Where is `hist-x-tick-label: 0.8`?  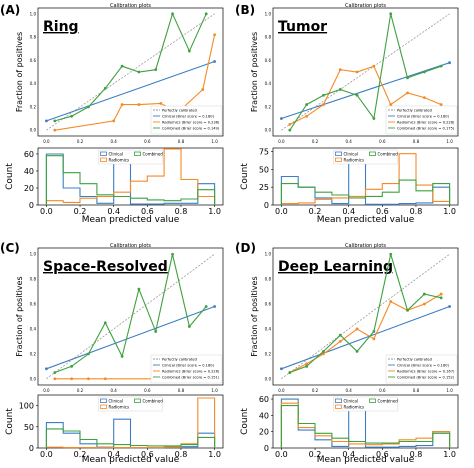 hist-x-tick-label: 0.8 is located at coordinates (416, 211).